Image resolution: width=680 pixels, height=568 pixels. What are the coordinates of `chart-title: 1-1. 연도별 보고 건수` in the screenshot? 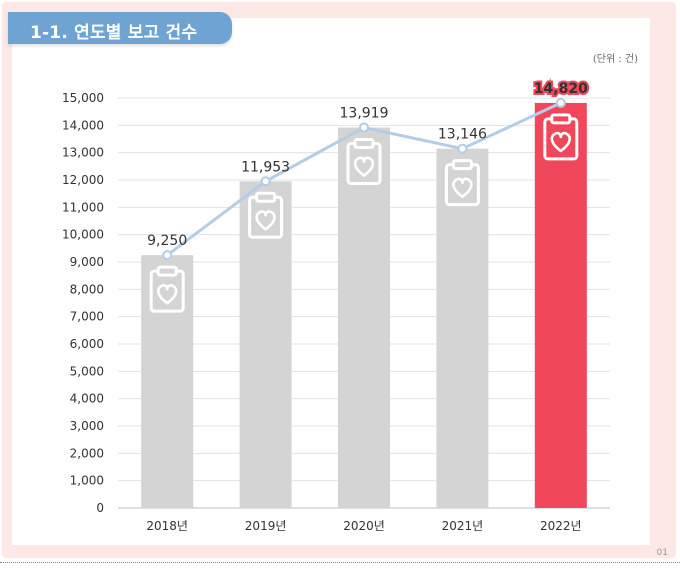 It's located at (114, 33).